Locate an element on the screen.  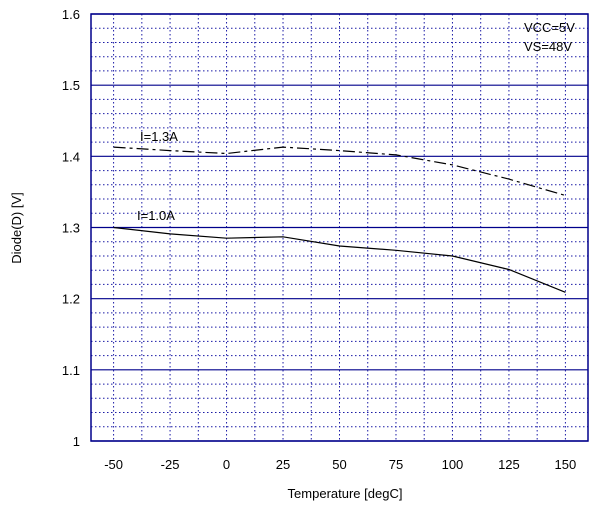
condition-vs: VS=48V is located at coordinates (548, 46).